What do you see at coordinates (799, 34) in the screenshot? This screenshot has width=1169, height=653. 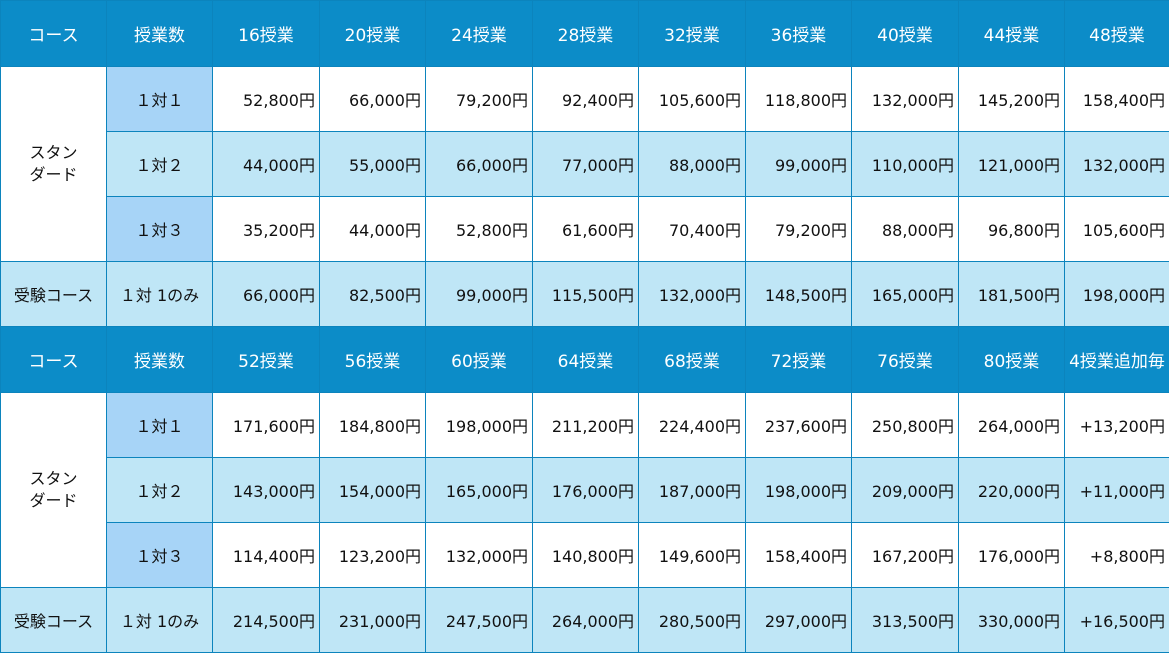 I see `header-cell: 36授業` at bounding box center [799, 34].